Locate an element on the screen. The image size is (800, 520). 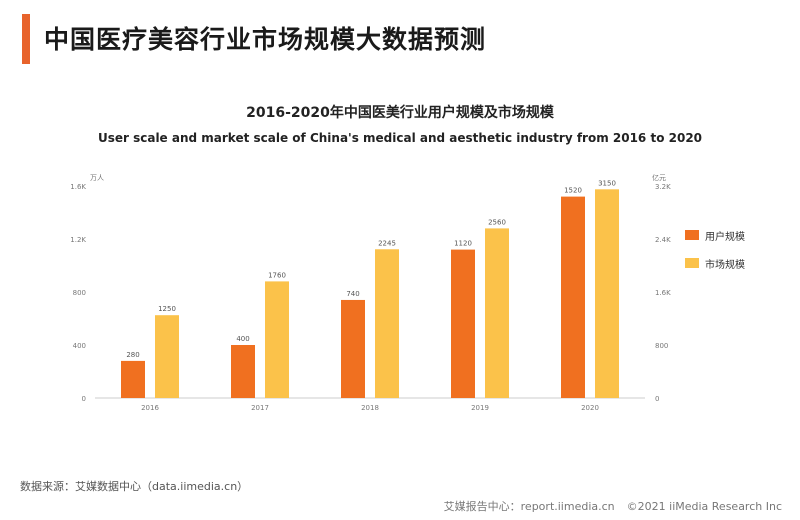
bar-market-2020 is located at coordinates (607, 293).